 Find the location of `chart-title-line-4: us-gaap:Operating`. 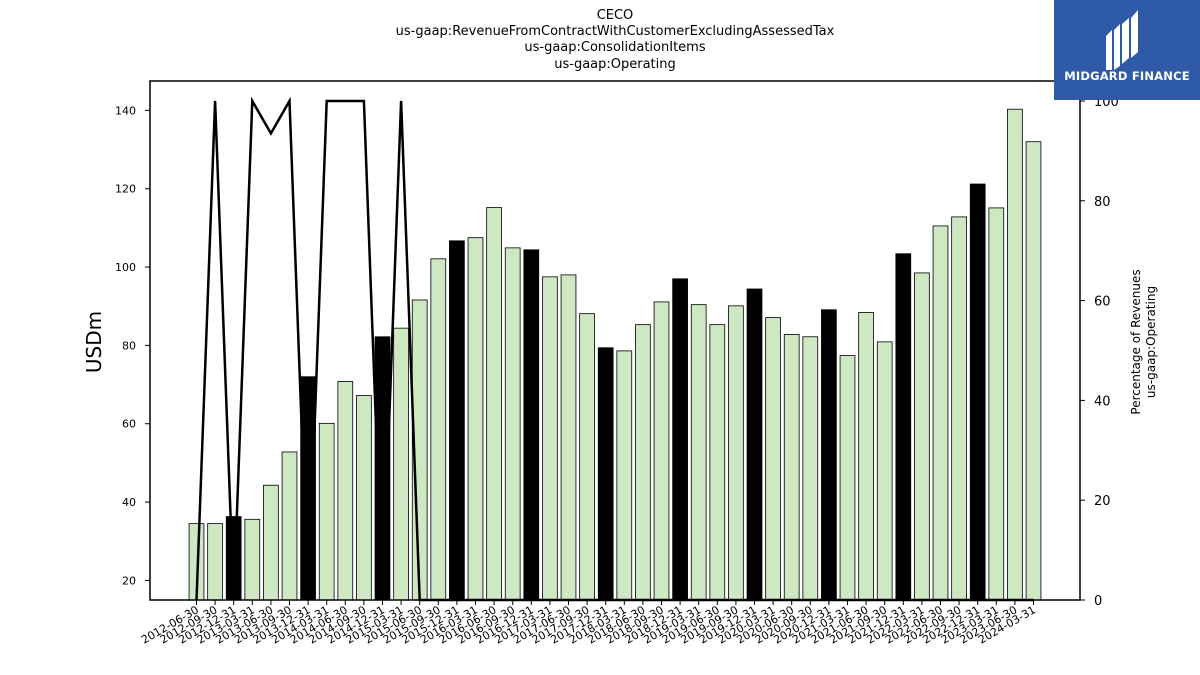

chart-title-line-4: us-gaap:Operating is located at coordinates (615, 64).